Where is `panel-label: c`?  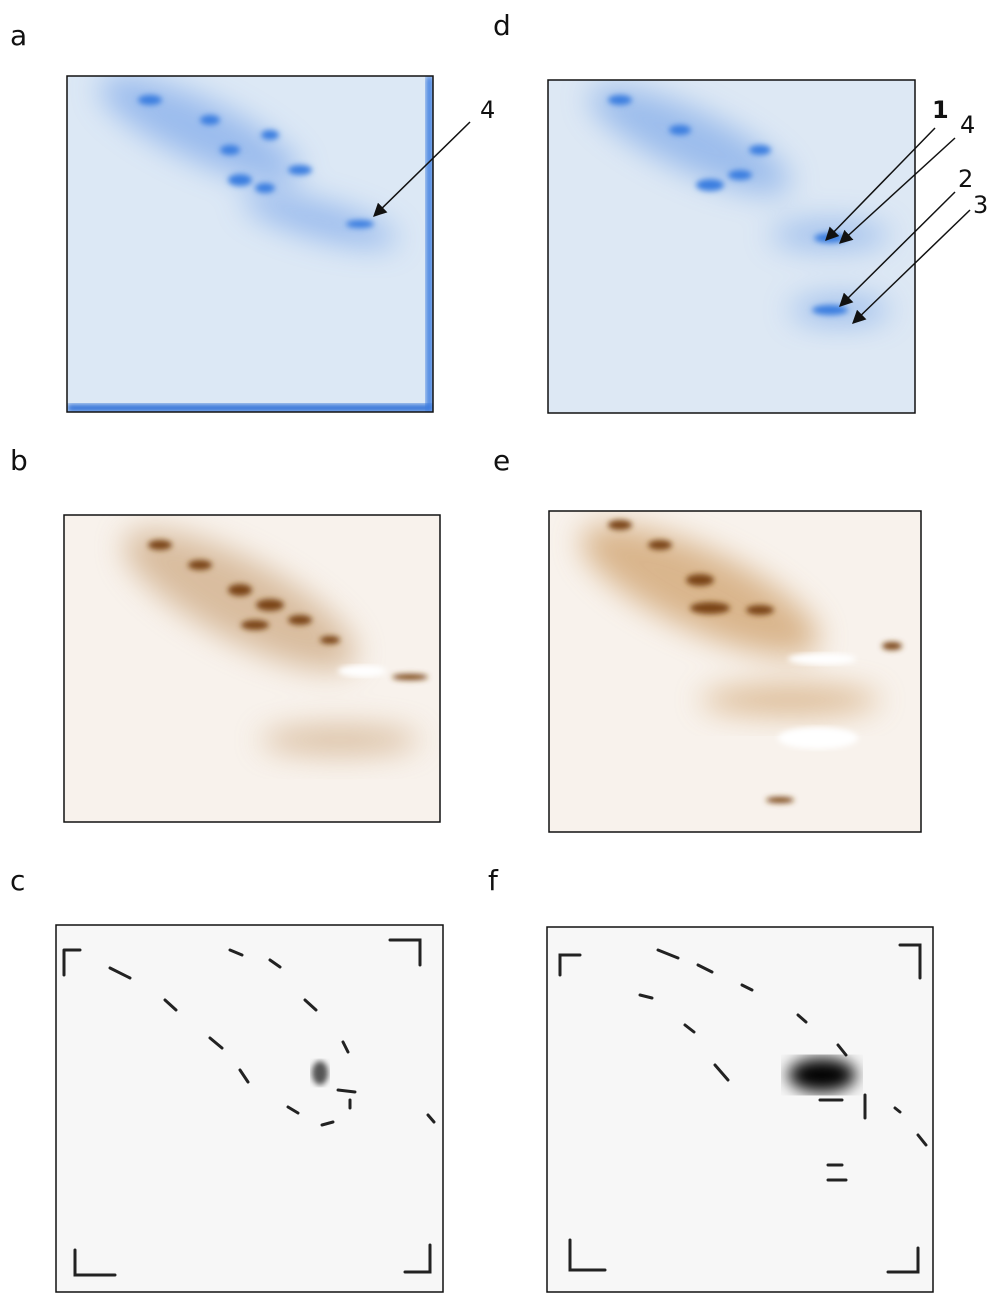
panel-label: c is located at coordinates (17, 880).